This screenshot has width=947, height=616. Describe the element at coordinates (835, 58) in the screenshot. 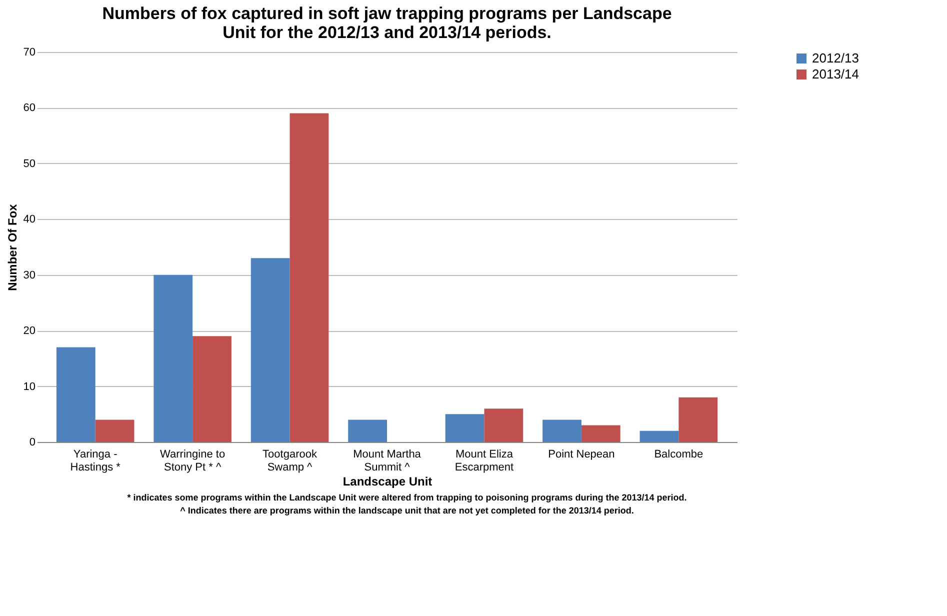

I see `legend-label: 2012/13` at that location.